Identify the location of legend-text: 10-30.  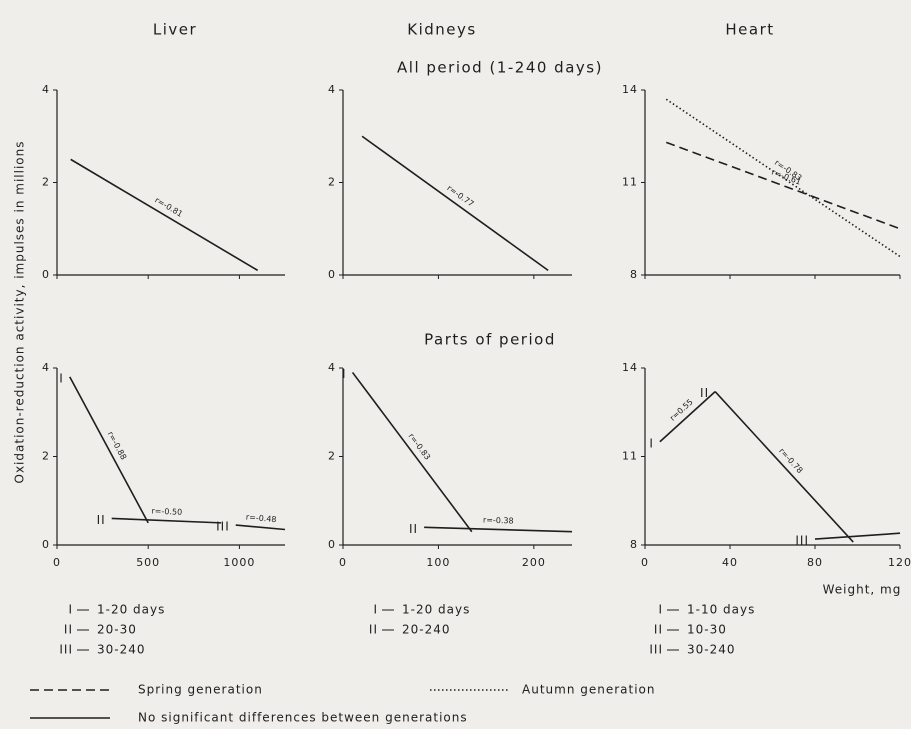
(707, 630).